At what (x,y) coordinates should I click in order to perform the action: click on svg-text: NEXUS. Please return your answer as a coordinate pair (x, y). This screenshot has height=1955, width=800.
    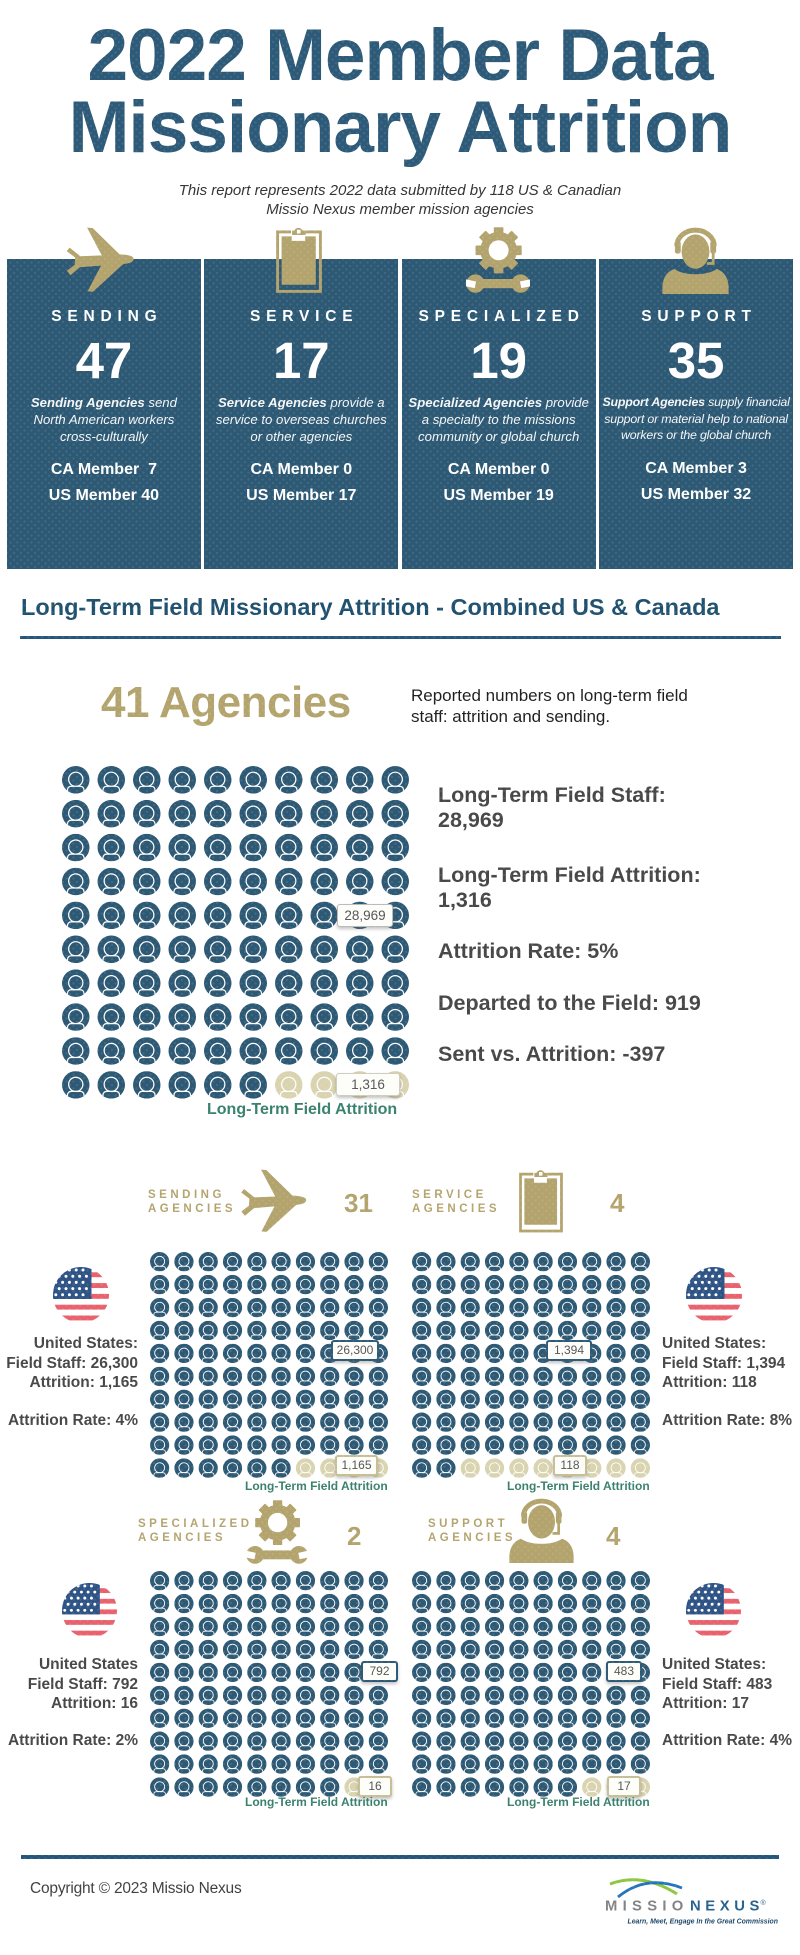
    Looking at the image, I should click on (727, 1907).